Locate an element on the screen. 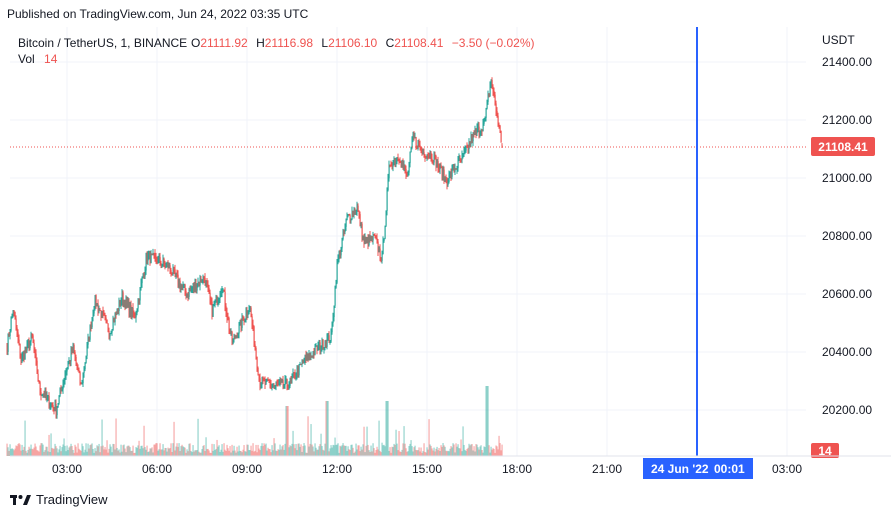 This screenshot has height=518, width=891. footer: TradingView is located at coordinates (59, 499).